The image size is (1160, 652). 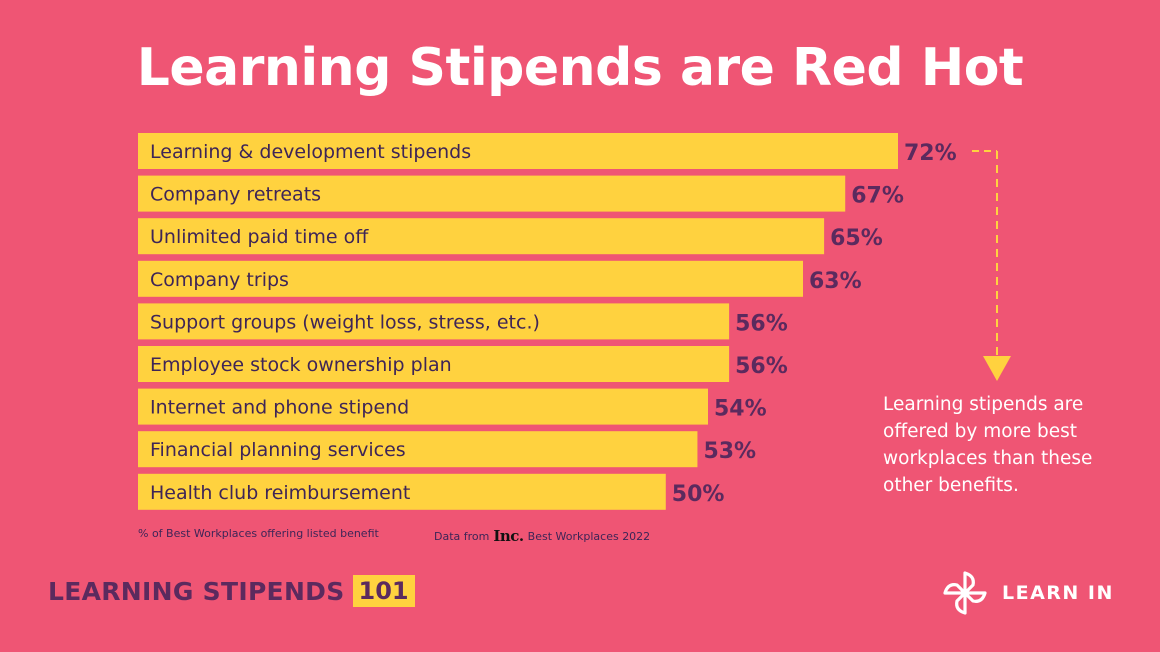 What do you see at coordinates (310, 152) in the screenshot?
I see `bar-category-label: Learning & development stipends` at bounding box center [310, 152].